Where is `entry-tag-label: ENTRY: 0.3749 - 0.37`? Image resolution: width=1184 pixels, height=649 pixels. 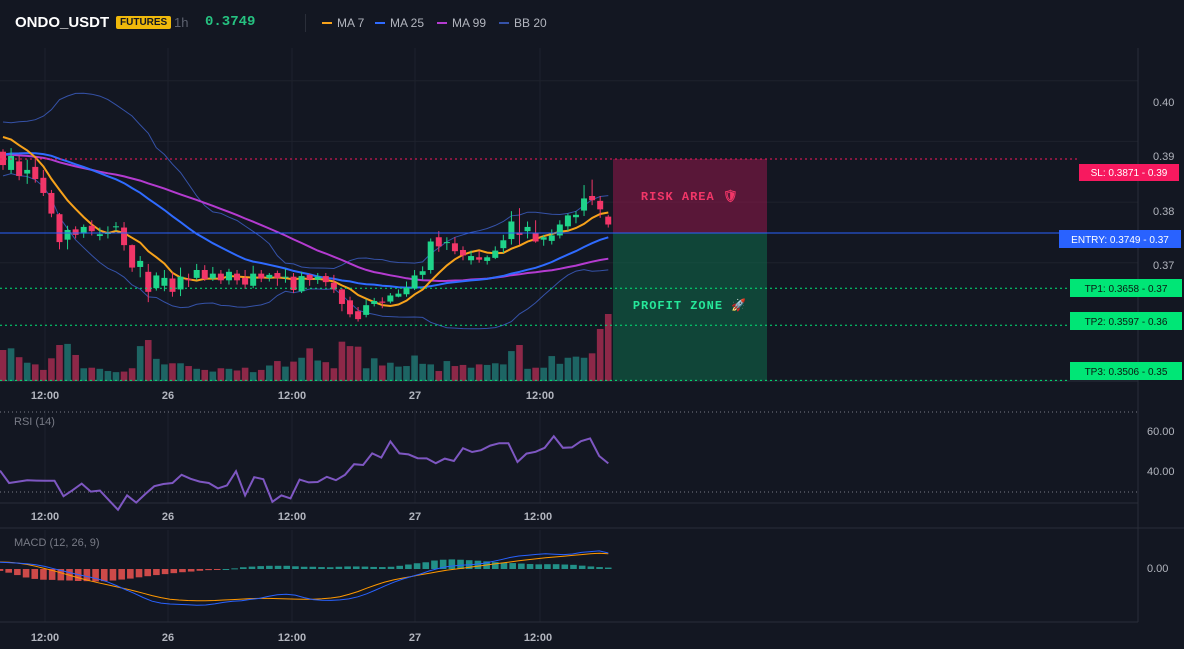
entry-tag-label: ENTRY: 0.3749 - 0.37 is located at coordinates (1120, 240).